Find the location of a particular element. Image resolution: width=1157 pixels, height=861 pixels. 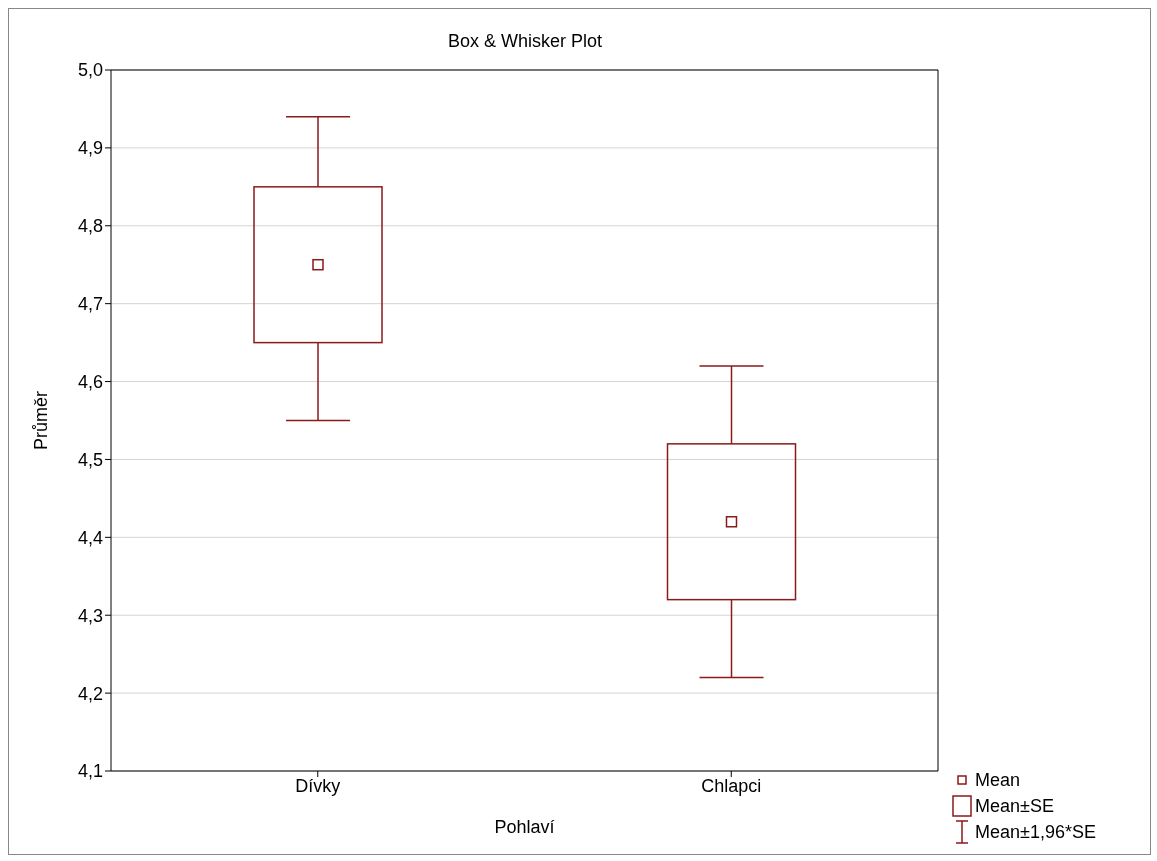

y-axis-title: Průměr is located at coordinates (41, 420).